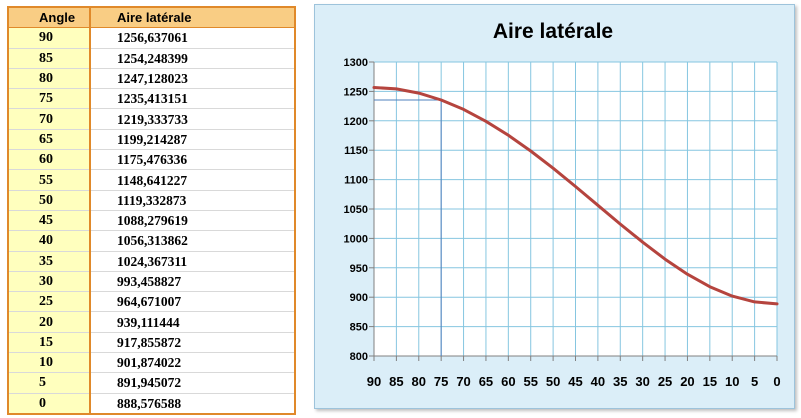 The width and height of the screenshot is (801, 418). What do you see at coordinates (49, 282) in the screenshot?
I see `cell-angle: 30` at bounding box center [49, 282].